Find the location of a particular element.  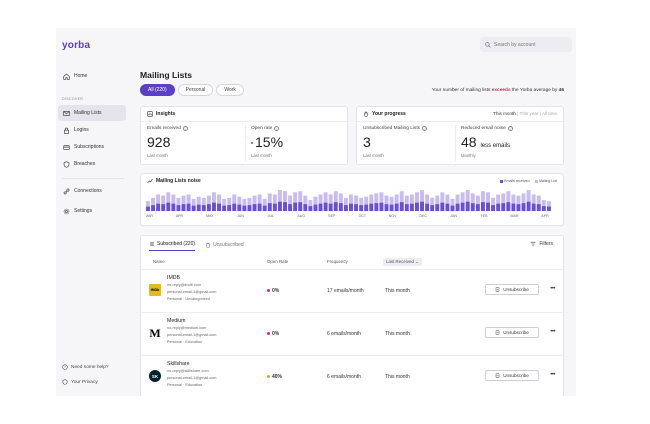

sidebar-item-settings: Settings is located at coordinates (92, 211).